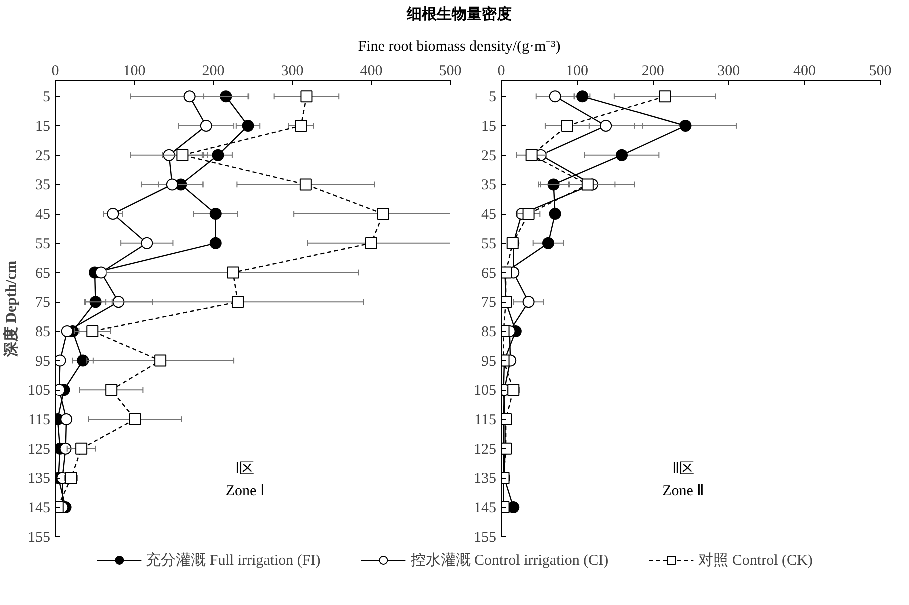 The image size is (909, 605). I want to click on chart-title: 细根生物量密度, so click(459, 15).